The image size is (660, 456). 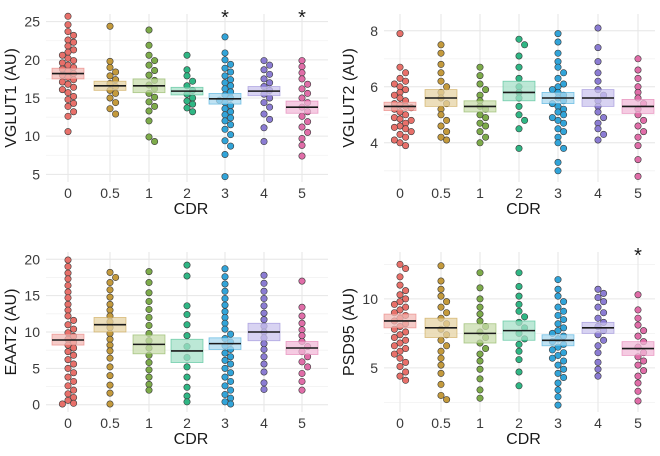 I want to click on x-tick-label: 3, so click(x=558, y=193).